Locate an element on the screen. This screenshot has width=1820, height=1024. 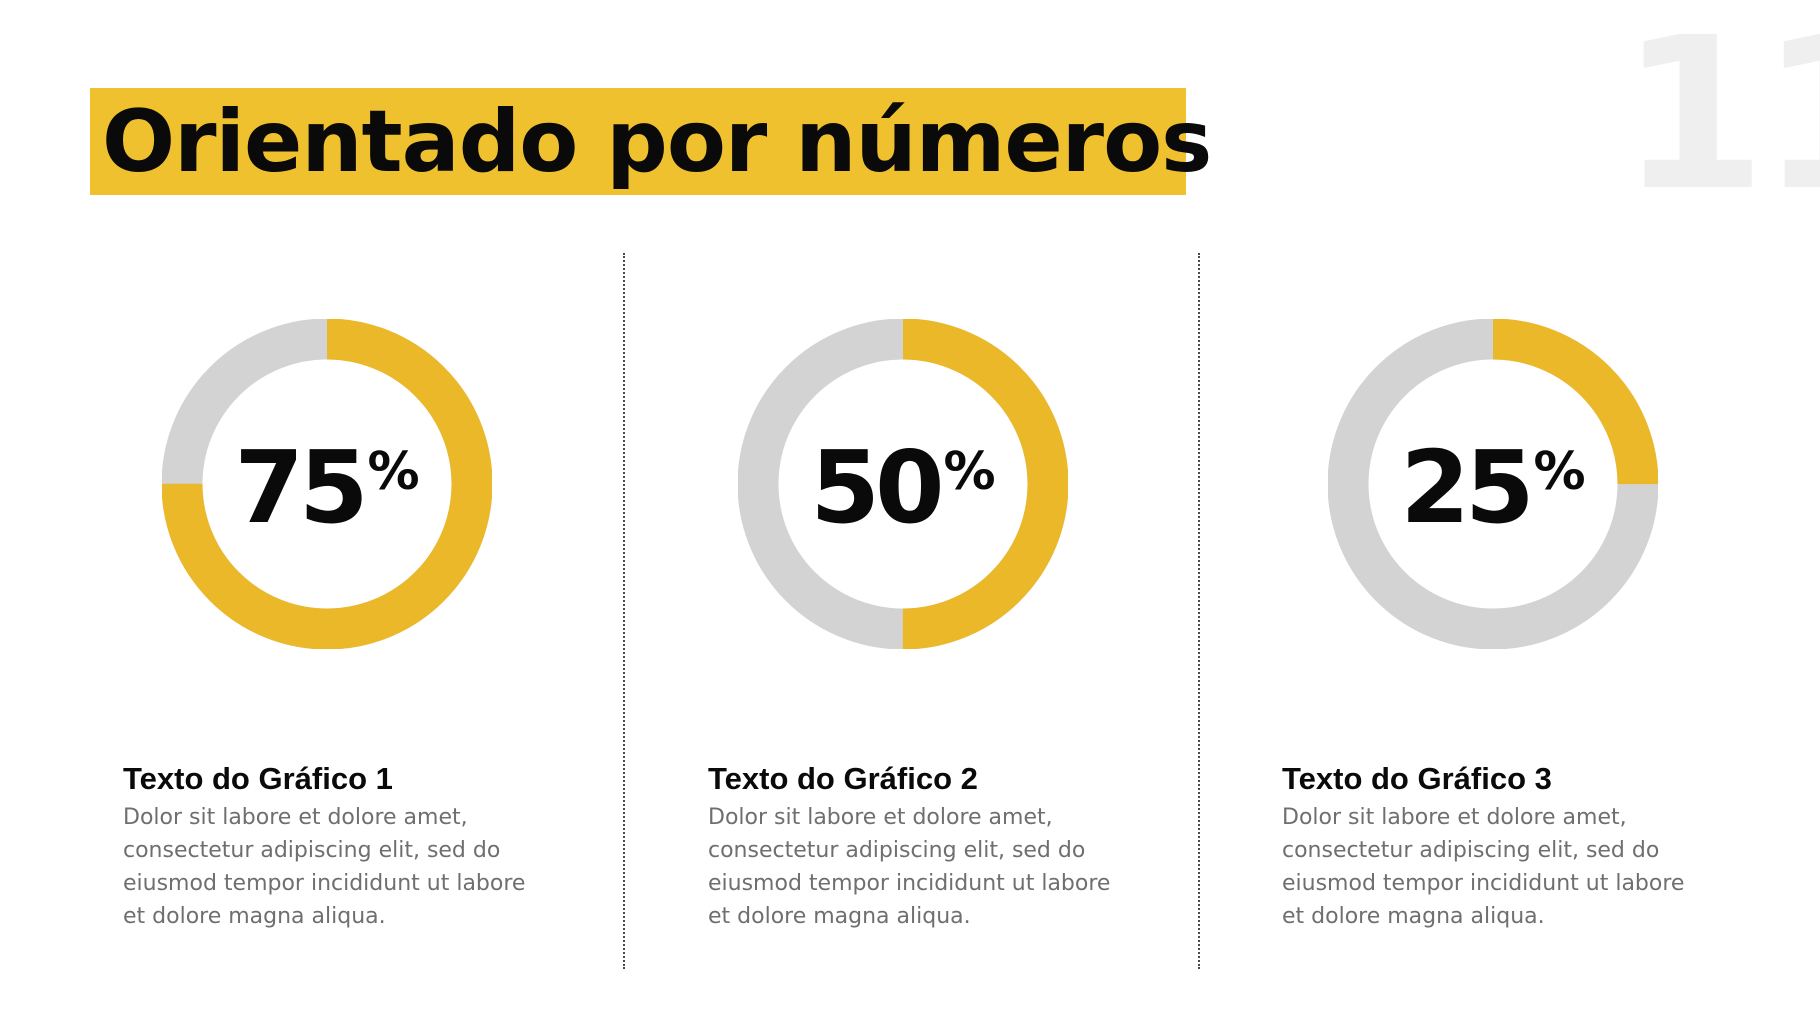
chart-3-heading: Texto do Gráfico 3 is located at coordinates (1417, 778).